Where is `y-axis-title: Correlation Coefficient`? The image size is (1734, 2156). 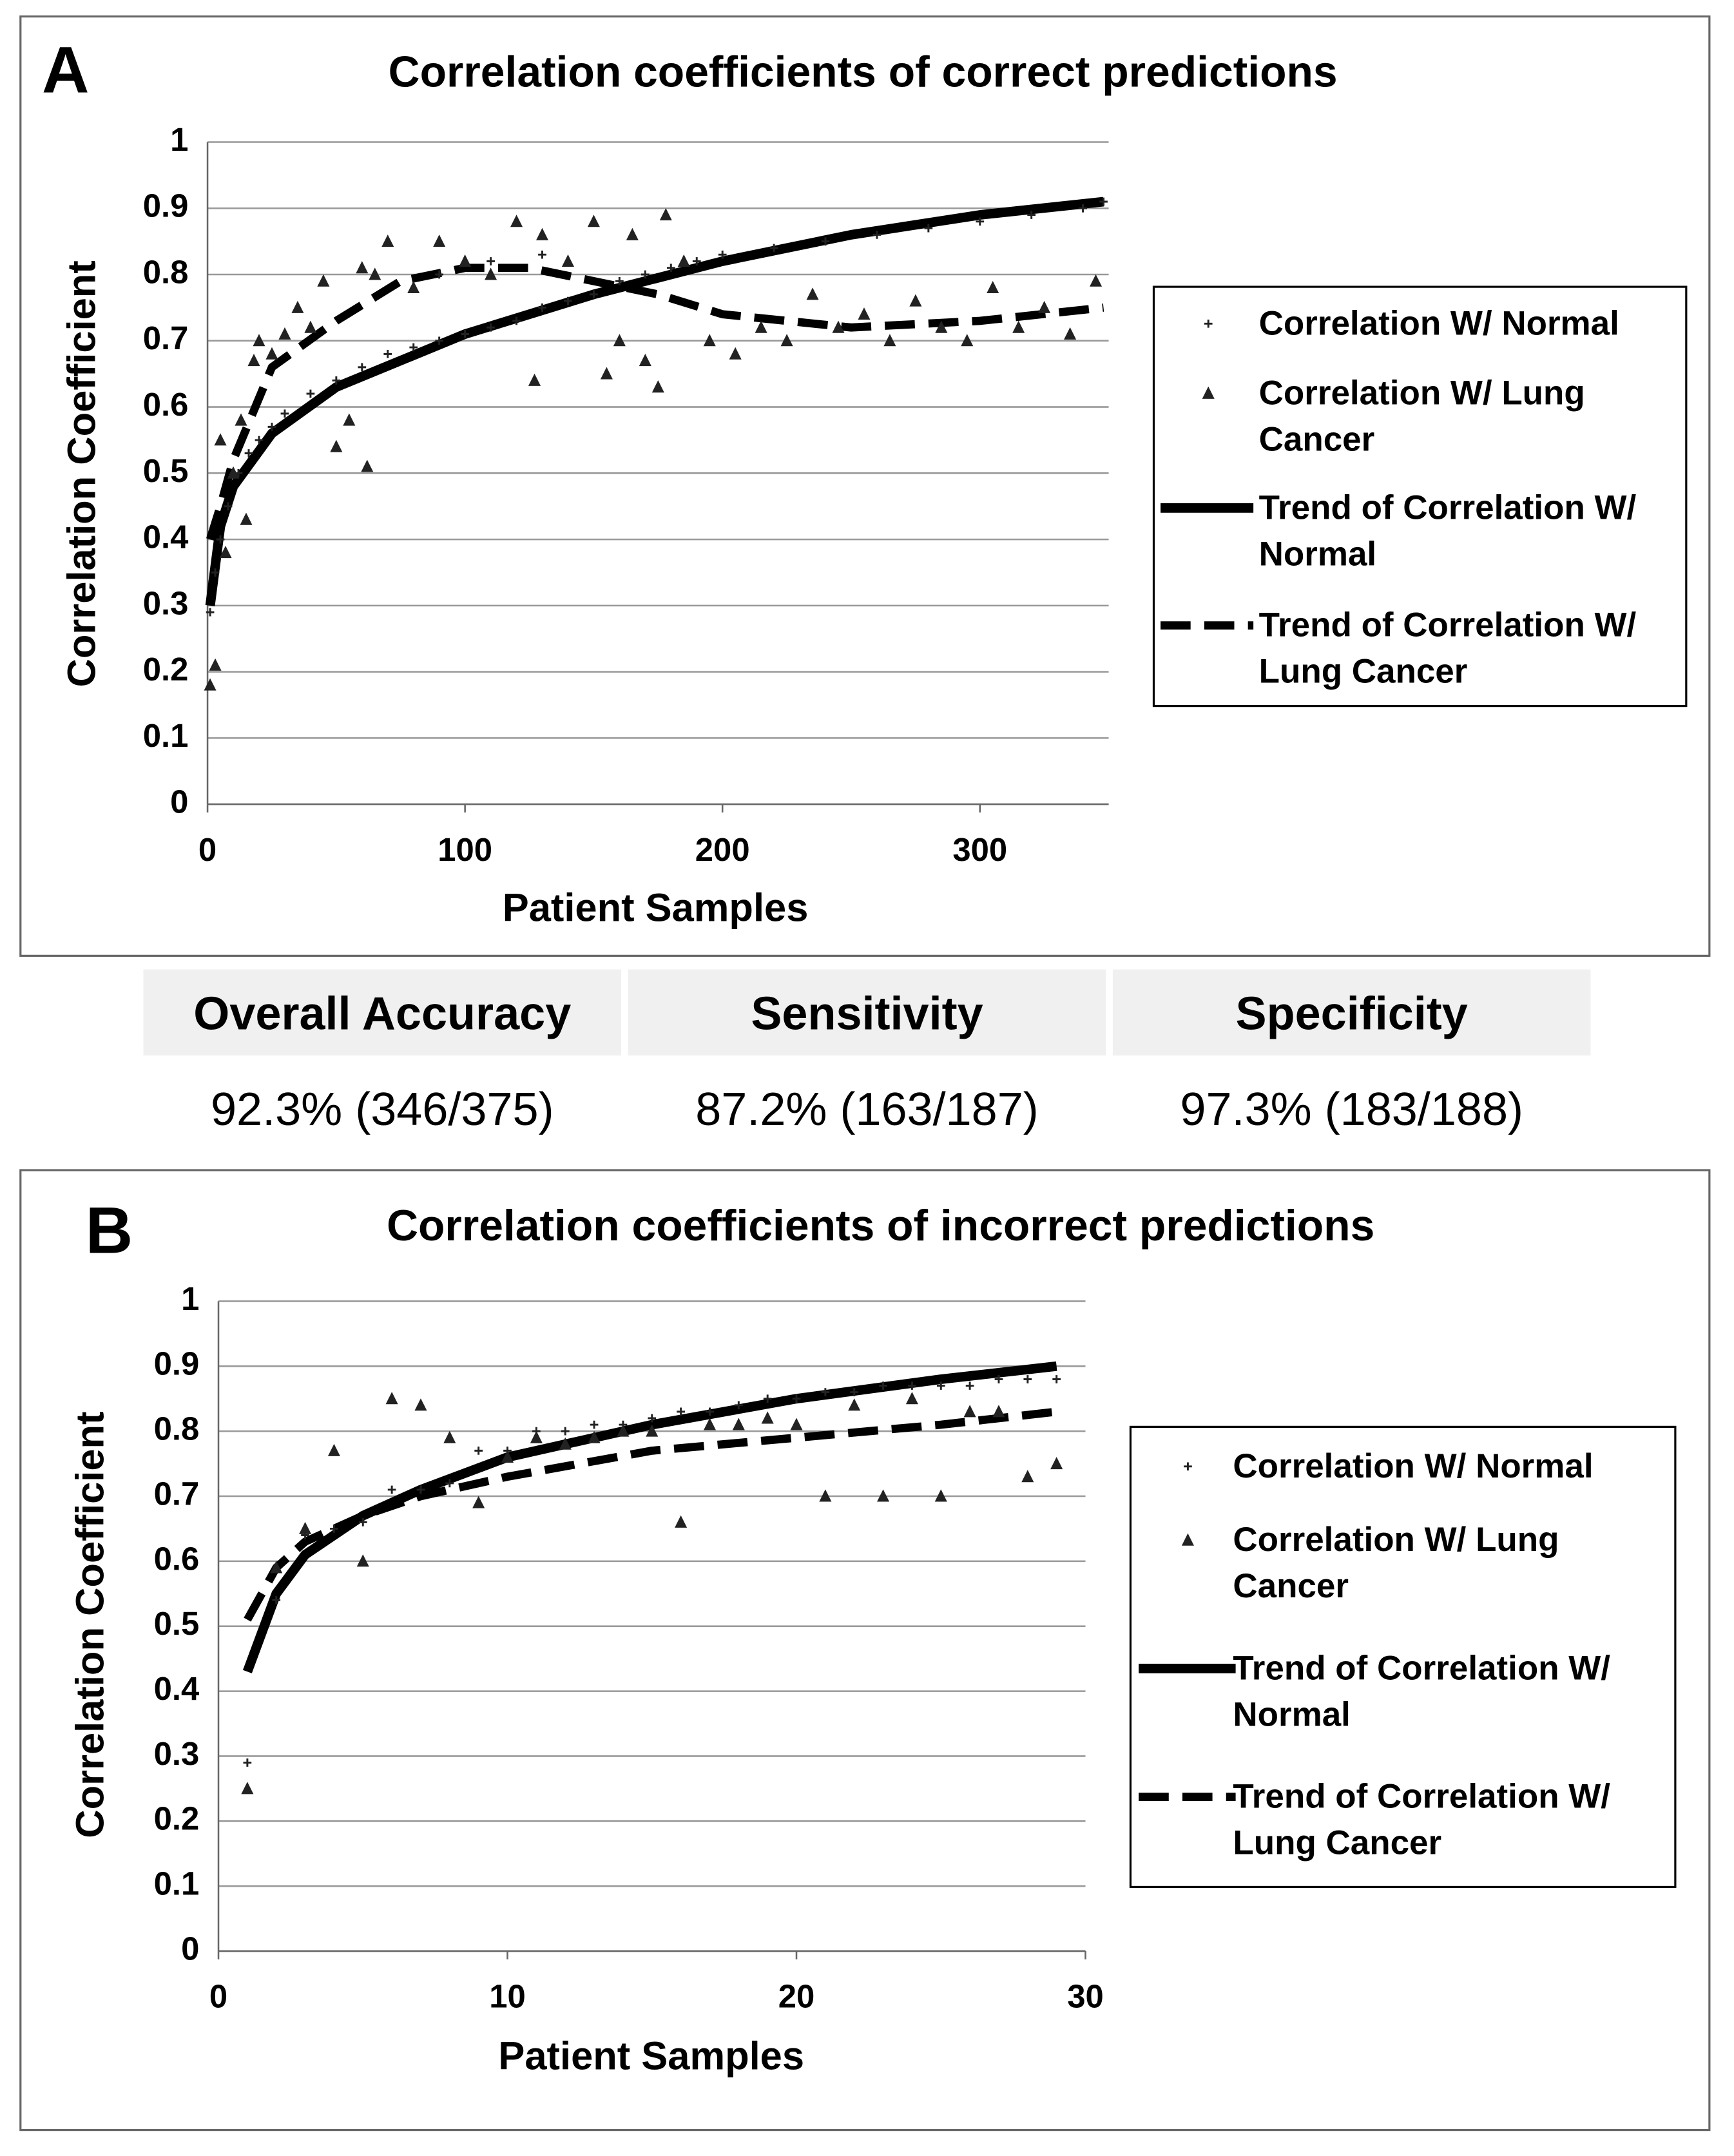
y-axis-title: Correlation Coefficient is located at coordinates (90, 1625).